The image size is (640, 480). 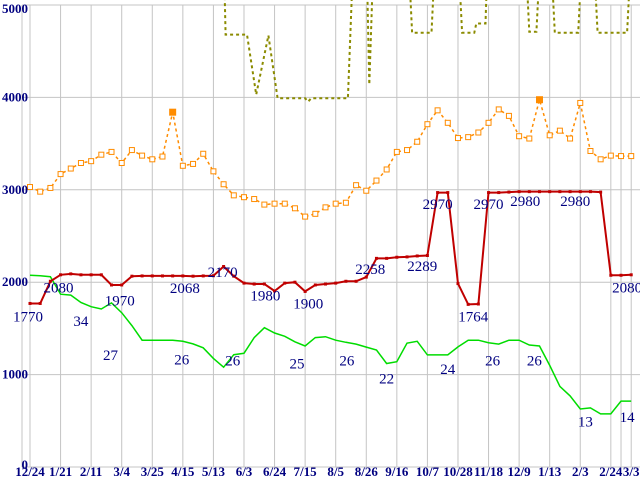 What do you see at coordinates (448, 370) in the screenshot?
I see `green-line-value-label: 24` at bounding box center [448, 370].